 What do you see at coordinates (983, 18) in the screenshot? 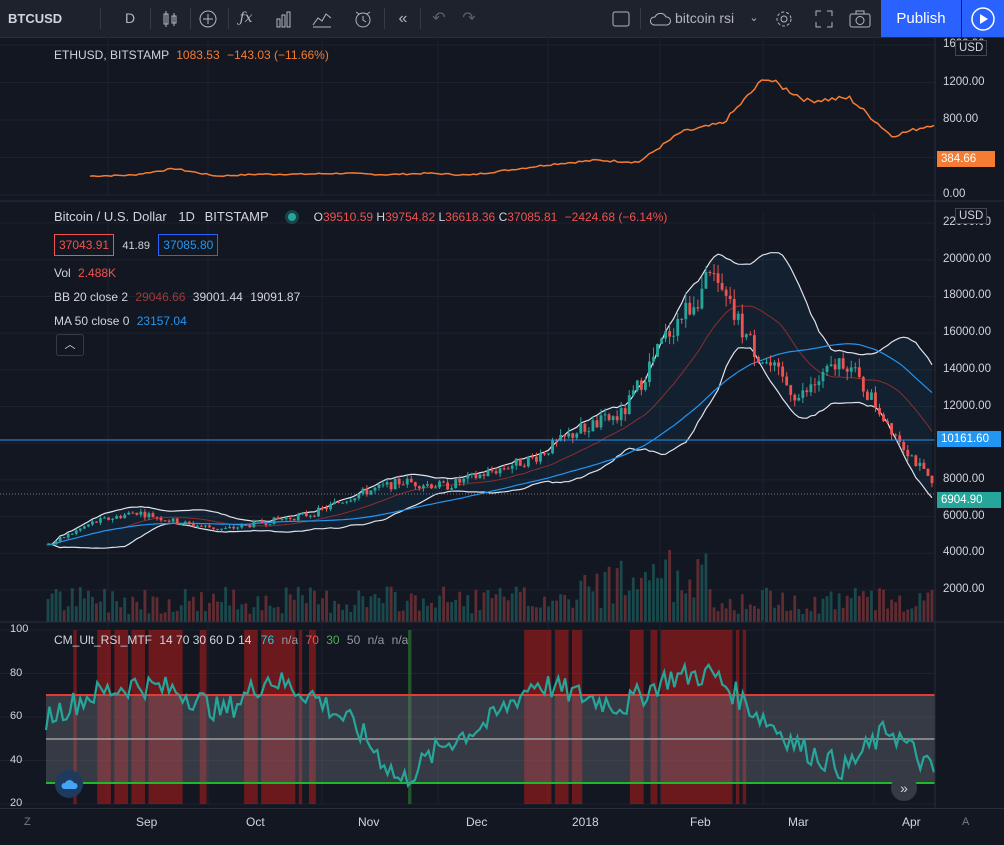
I see `play-replay-icon` at bounding box center [983, 18].